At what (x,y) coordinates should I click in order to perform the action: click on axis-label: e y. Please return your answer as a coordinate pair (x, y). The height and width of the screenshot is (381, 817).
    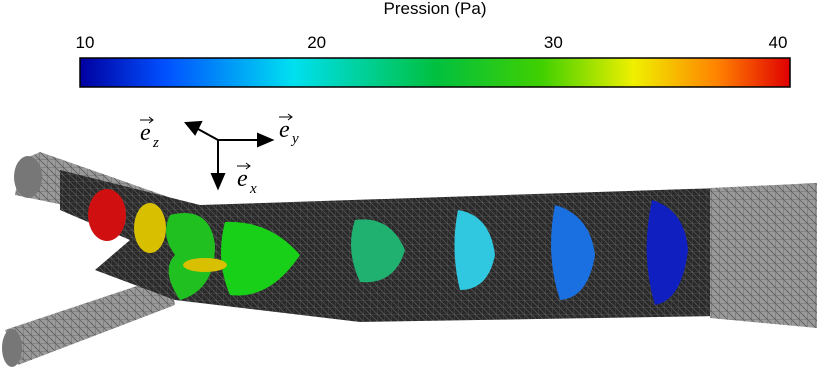
    Looking at the image, I should click on (289, 130).